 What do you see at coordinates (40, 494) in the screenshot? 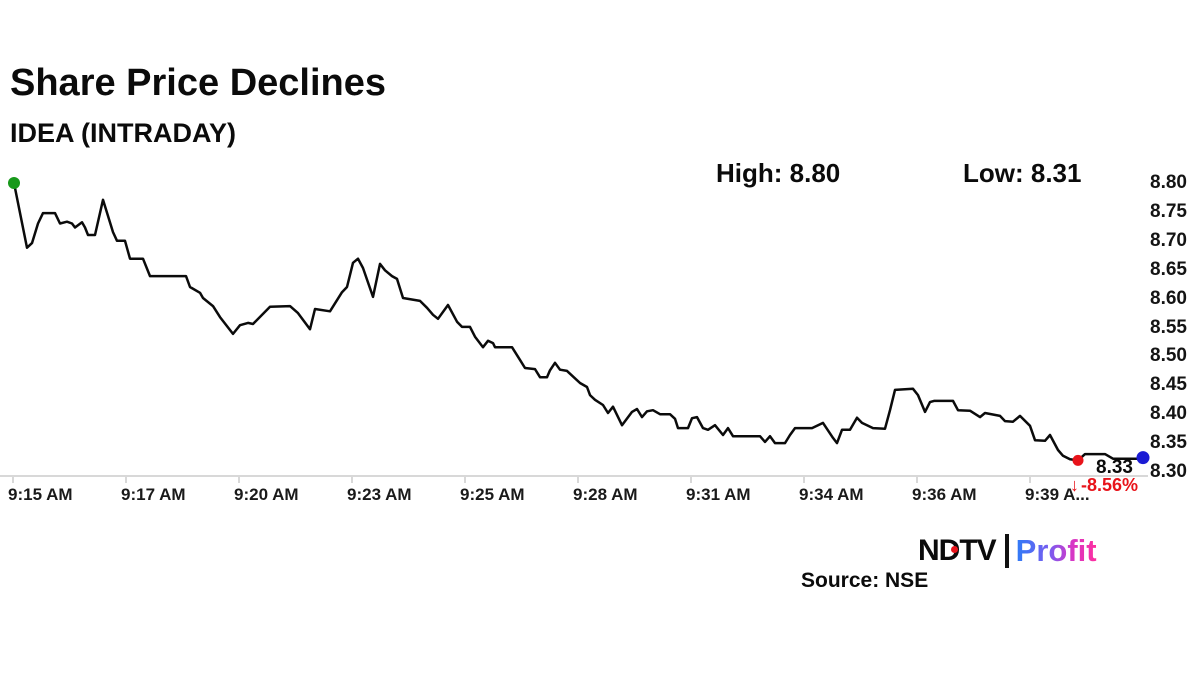
I see `x-axis-tick-label: 9:15 AM` at bounding box center [40, 494].